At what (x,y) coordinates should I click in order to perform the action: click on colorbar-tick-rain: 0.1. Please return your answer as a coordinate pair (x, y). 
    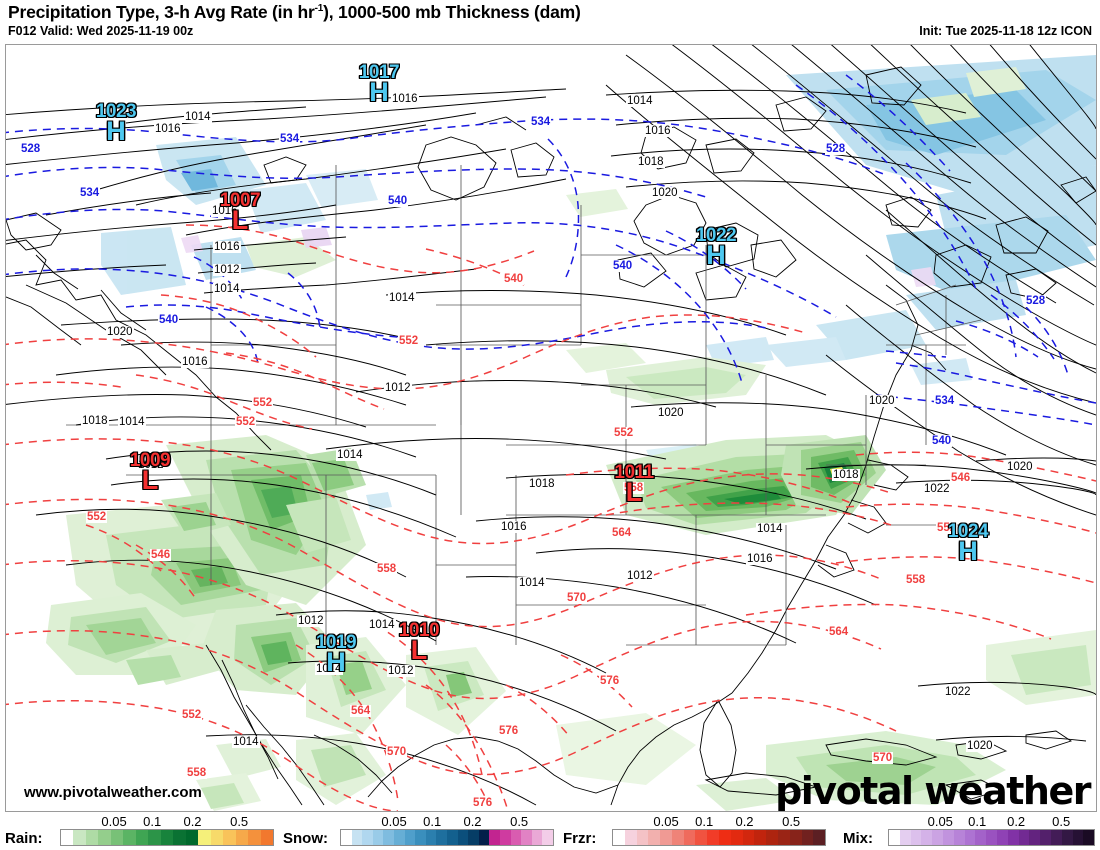
    Looking at the image, I should click on (152, 821).